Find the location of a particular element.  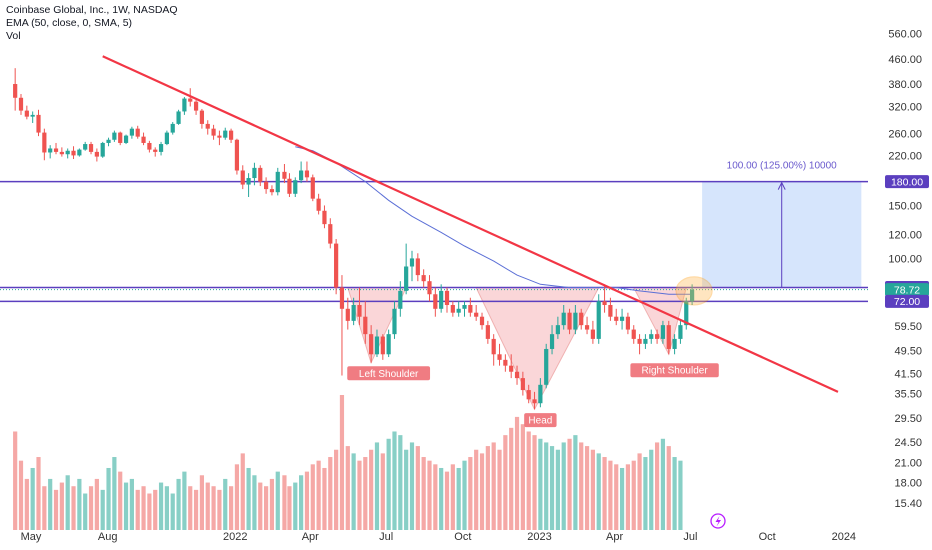

volume-label: Vol is located at coordinates (13, 36).